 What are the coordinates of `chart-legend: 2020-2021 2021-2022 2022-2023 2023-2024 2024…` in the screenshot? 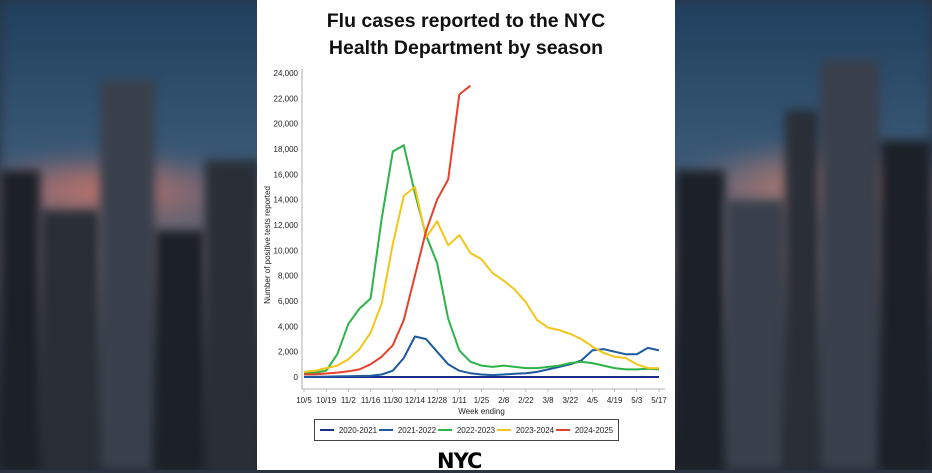 It's located at (466, 430).